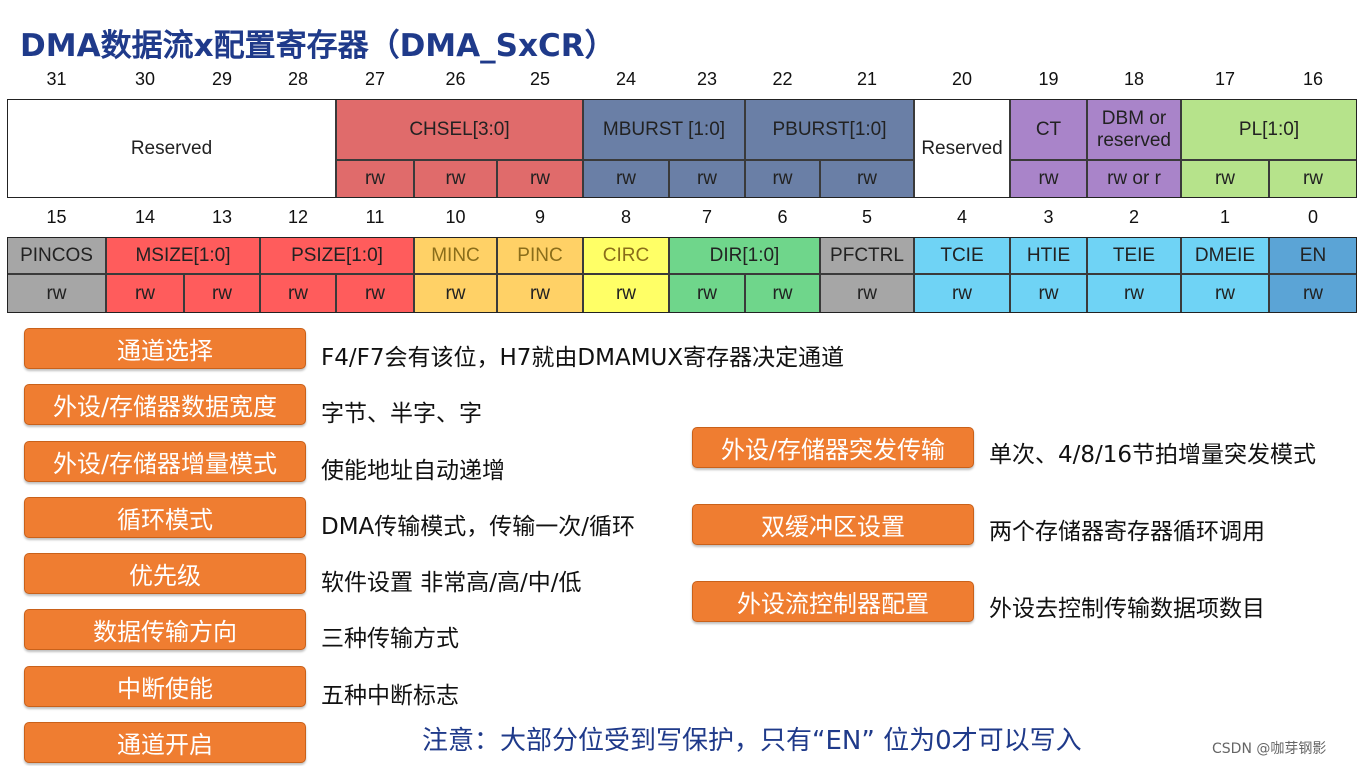 Image resolution: width=1365 pixels, height=766 pixels. What do you see at coordinates (1313, 79) in the screenshot?
I see `bit-number: 16` at bounding box center [1313, 79].